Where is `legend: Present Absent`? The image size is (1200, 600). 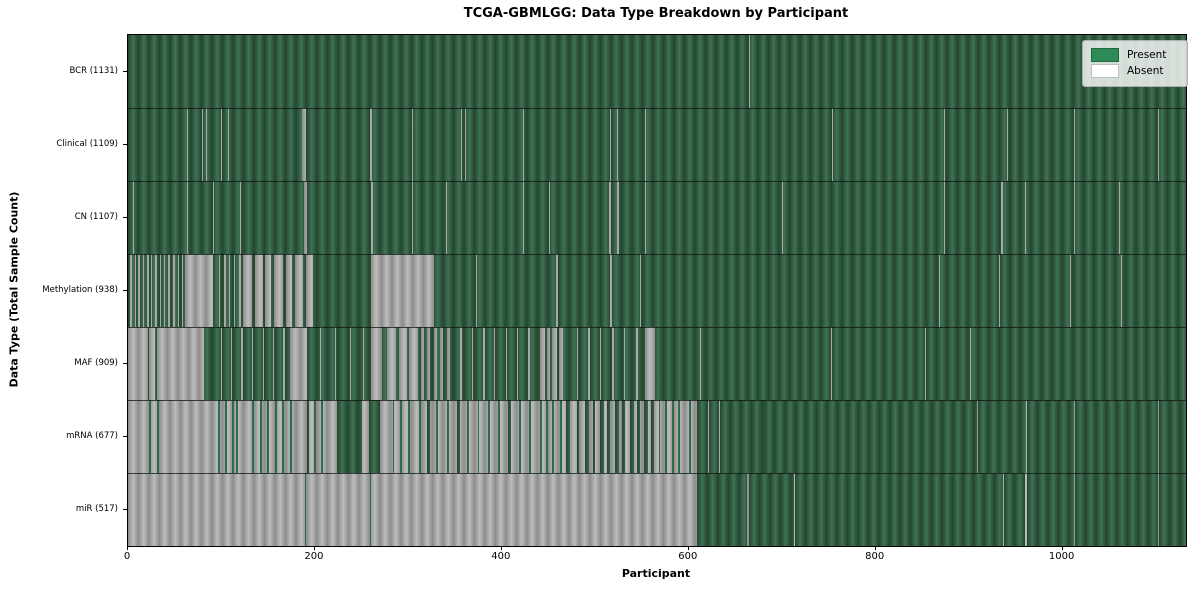
legend: Present Absent is located at coordinates (1135, 63).